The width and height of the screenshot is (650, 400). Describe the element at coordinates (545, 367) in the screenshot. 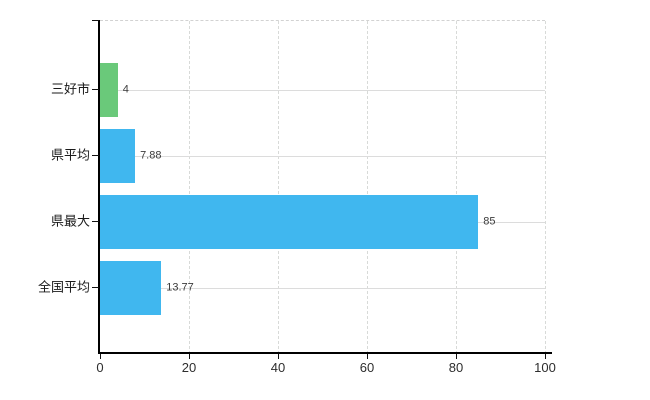

I see `x-axis-tick-label: 100` at that location.